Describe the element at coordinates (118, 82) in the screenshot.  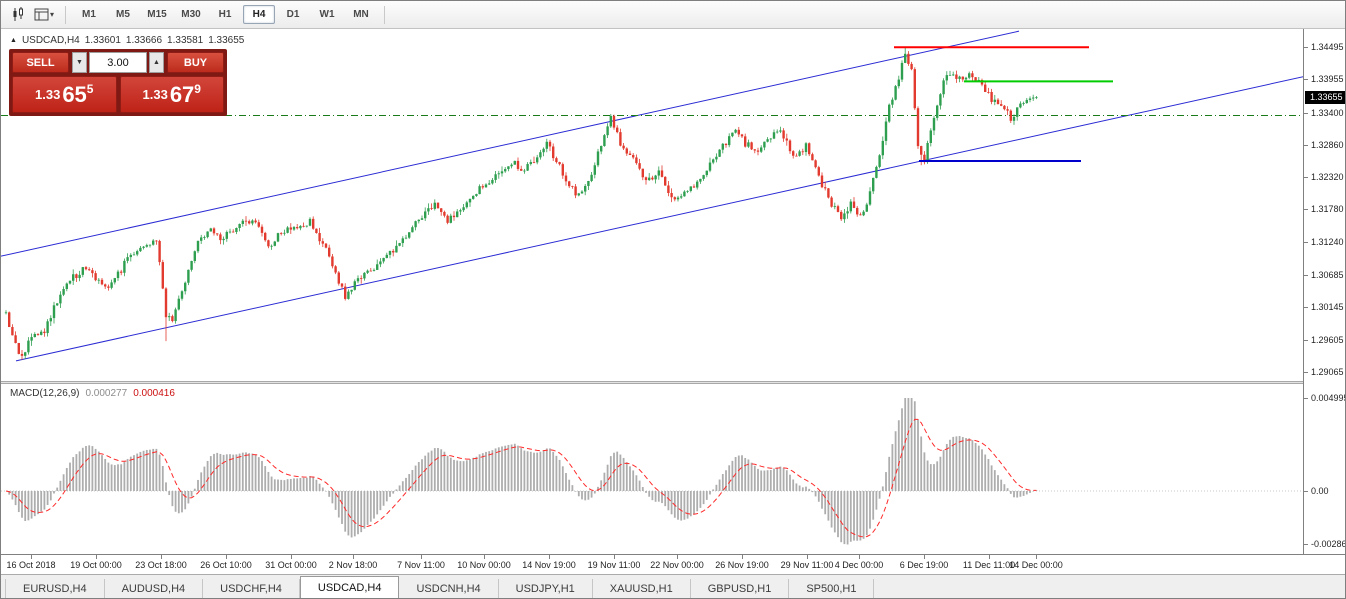
I see `one-click-trade-panel: SELL ▼ 3.00 ▲ BUY 1.33 65 5 1.33 67 9` at that location.